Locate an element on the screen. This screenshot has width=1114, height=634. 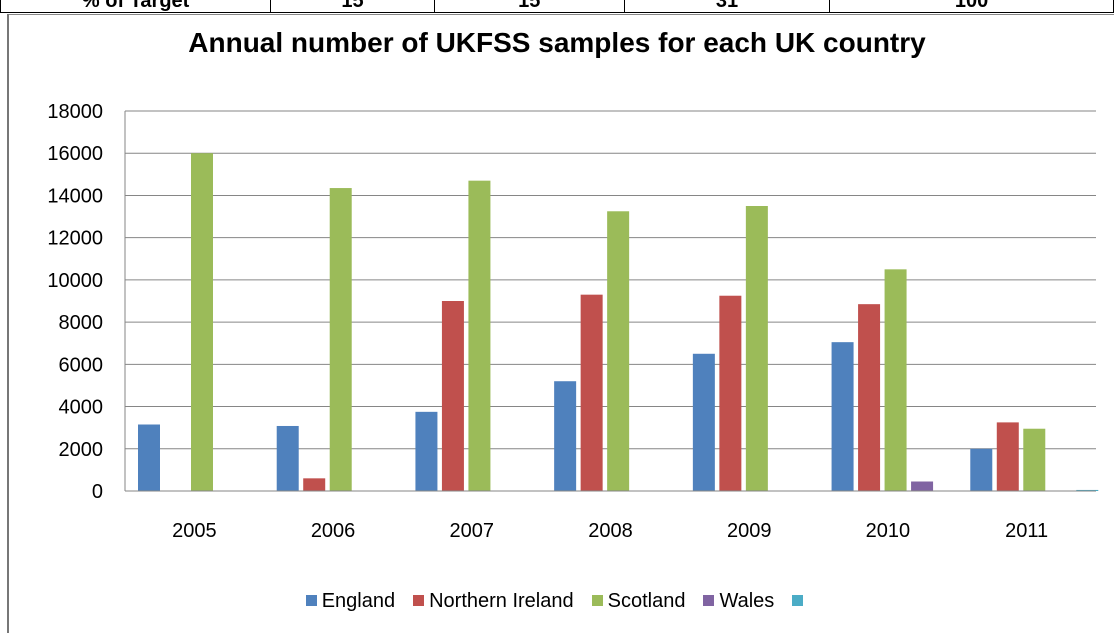
legend-item is located at coordinates (800, 601).